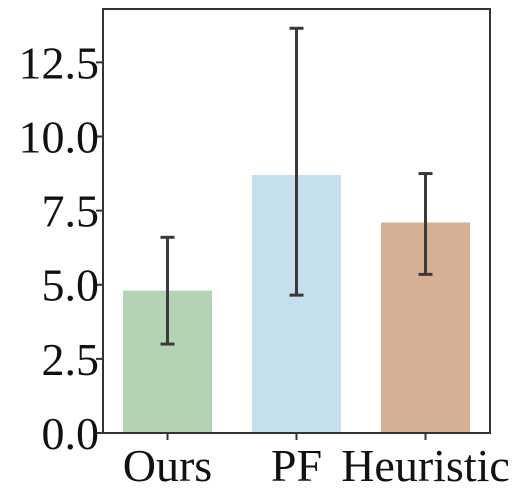 The image size is (520, 498). I want to click on y-tick-label: 7.5, so click(71, 211).